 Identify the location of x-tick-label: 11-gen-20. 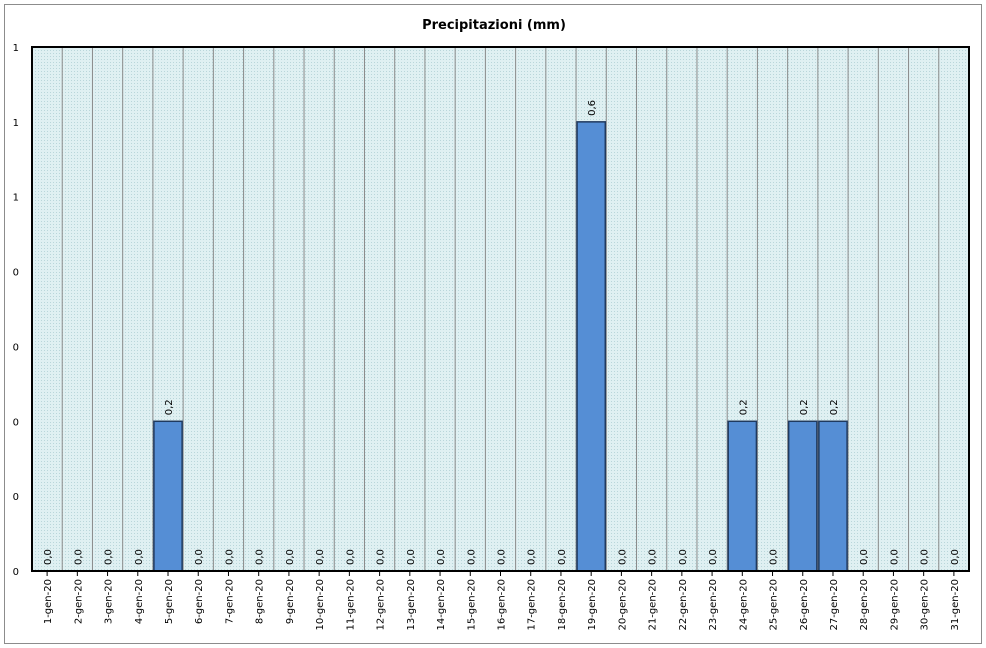
(350, 605).